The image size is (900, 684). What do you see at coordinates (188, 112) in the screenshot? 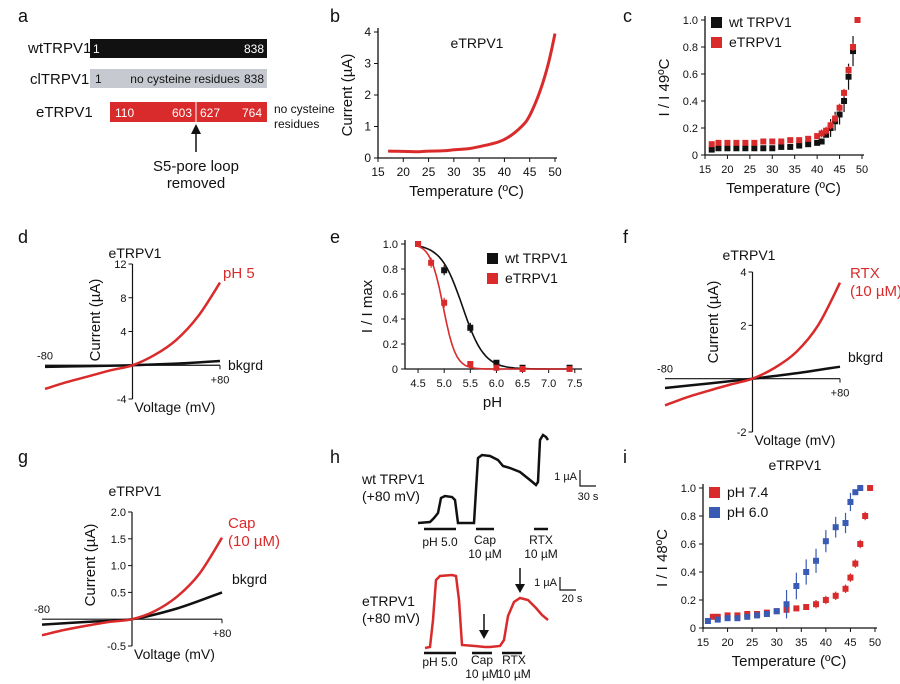
I see `construct-bar-e` at bounding box center [188, 112].